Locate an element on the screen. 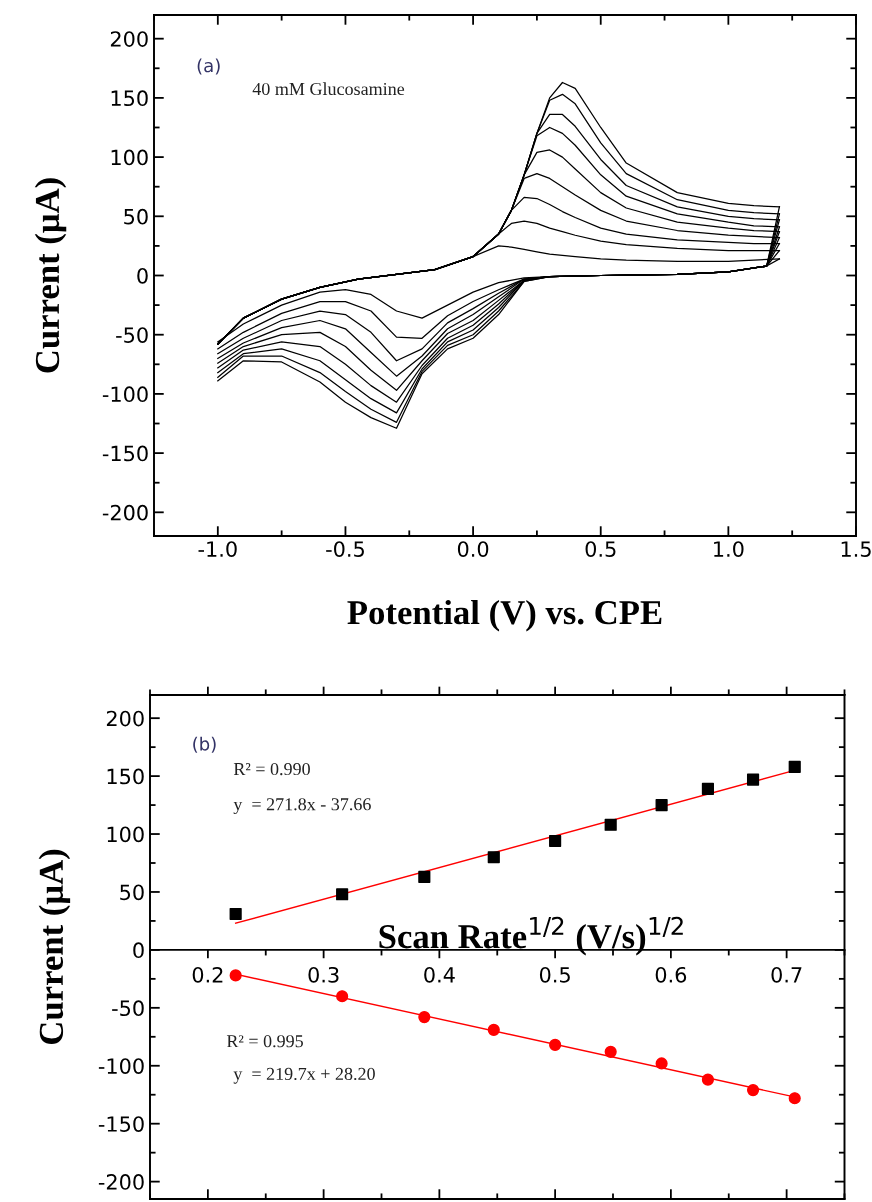 This screenshot has width=872, height=1202. x-tick-label: 0.2 is located at coordinates (207, 974).